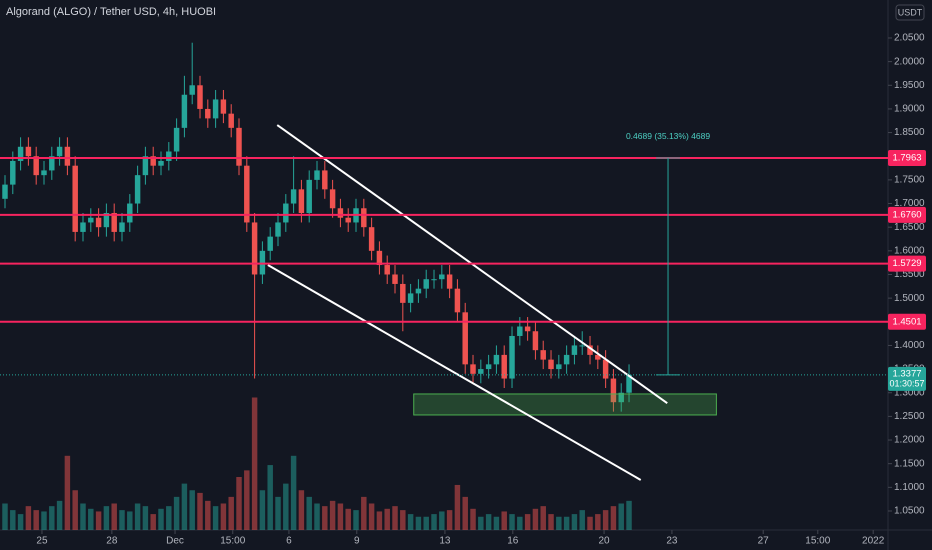 The width and height of the screenshot is (932, 550). Describe the element at coordinates (909, 345) in the screenshot. I see `y-tick-label: 1.4000` at that location.